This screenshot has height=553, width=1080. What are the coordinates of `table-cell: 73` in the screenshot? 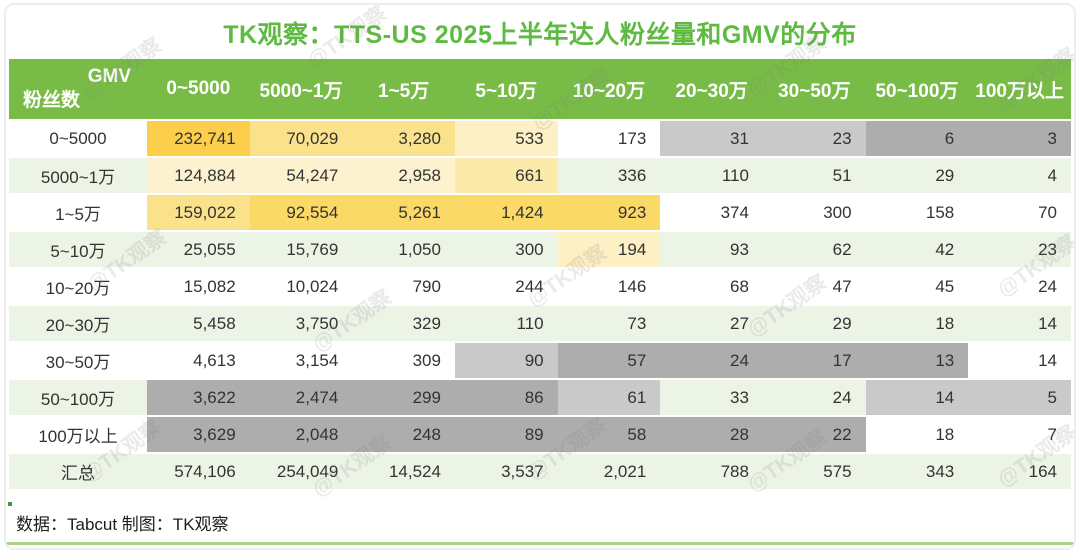 It's located at (609, 322).